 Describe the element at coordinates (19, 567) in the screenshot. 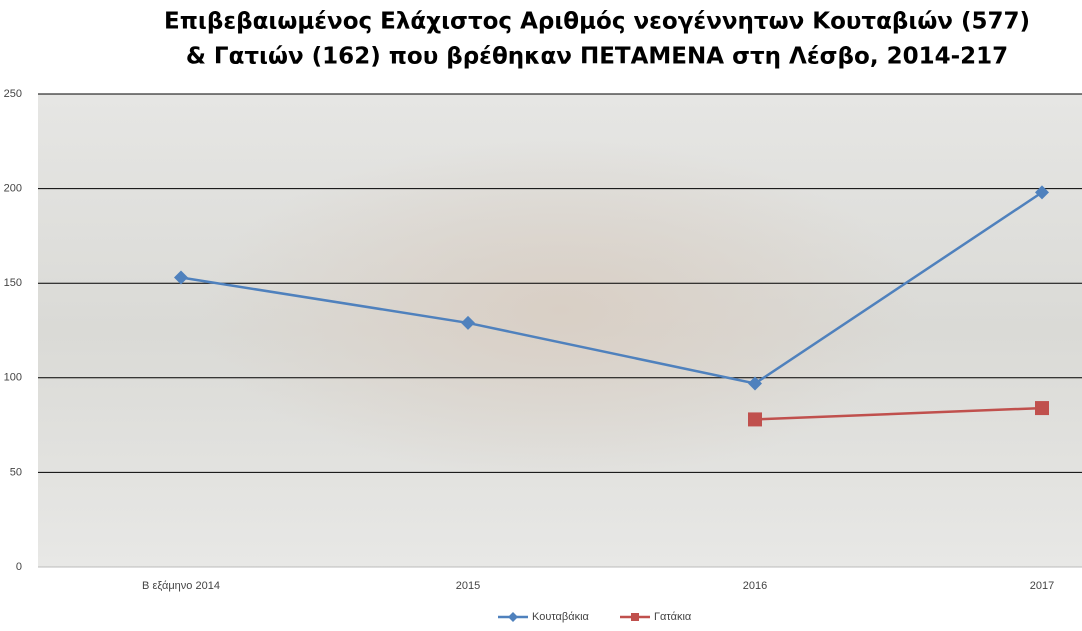

I see `y-tick-label: 0` at that location.